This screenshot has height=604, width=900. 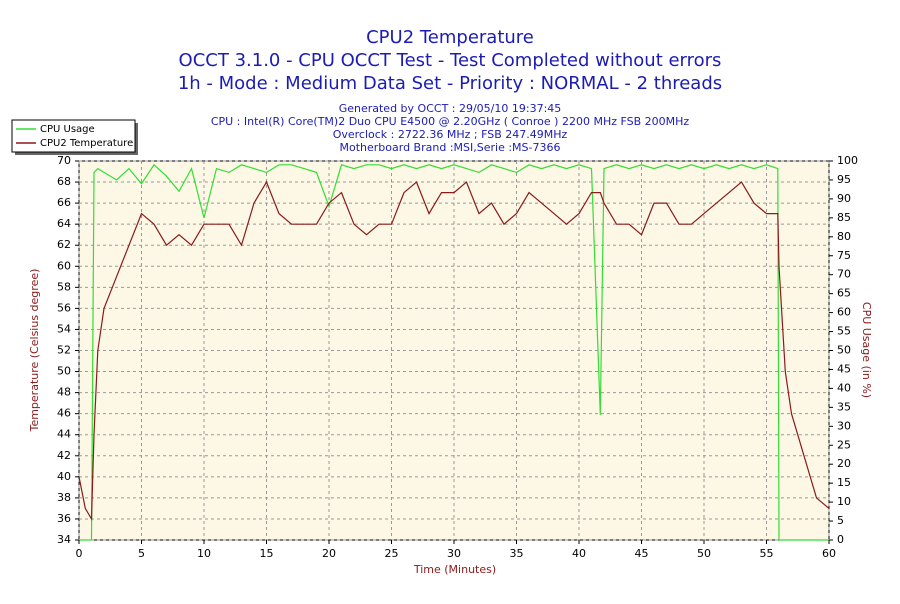 I want to click on y-tick-label: 46, so click(x=64, y=413).